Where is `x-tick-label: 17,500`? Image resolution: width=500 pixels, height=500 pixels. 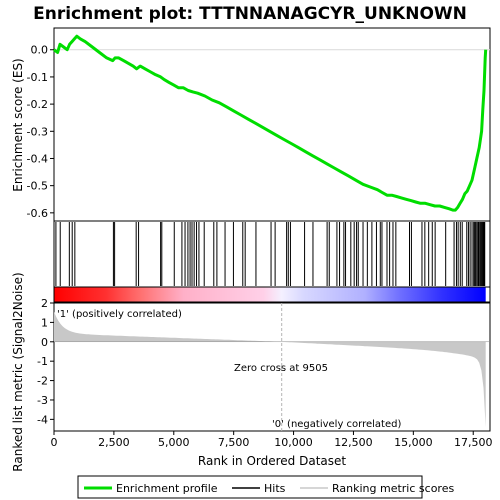
x-tick-label: 17,500 is located at coordinates (473, 442).